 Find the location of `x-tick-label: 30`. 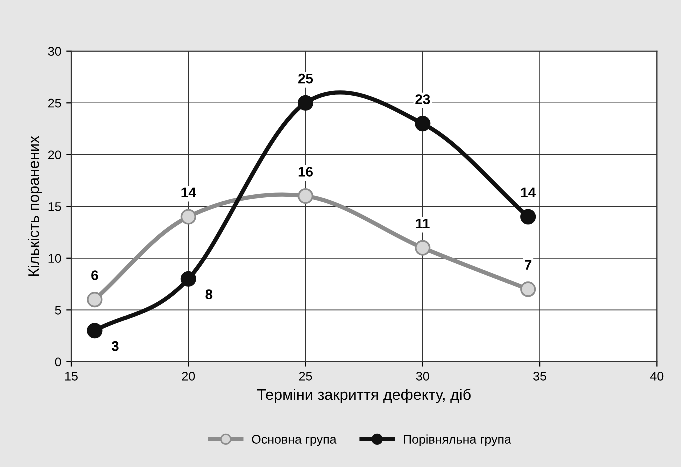

x-tick-label: 30 is located at coordinates (423, 376).